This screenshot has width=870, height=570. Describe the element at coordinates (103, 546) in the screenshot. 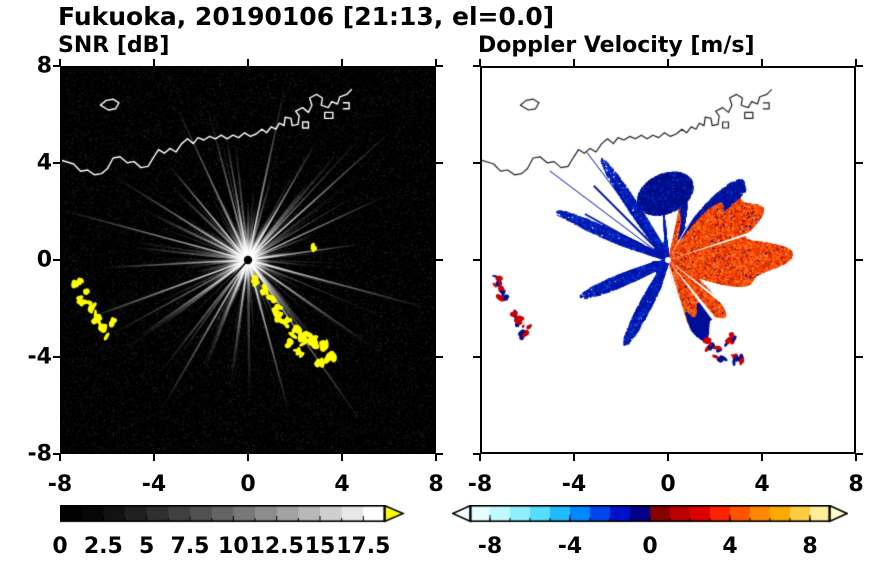

I see `snr-colorbar-tick-label: 2.5` at that location.